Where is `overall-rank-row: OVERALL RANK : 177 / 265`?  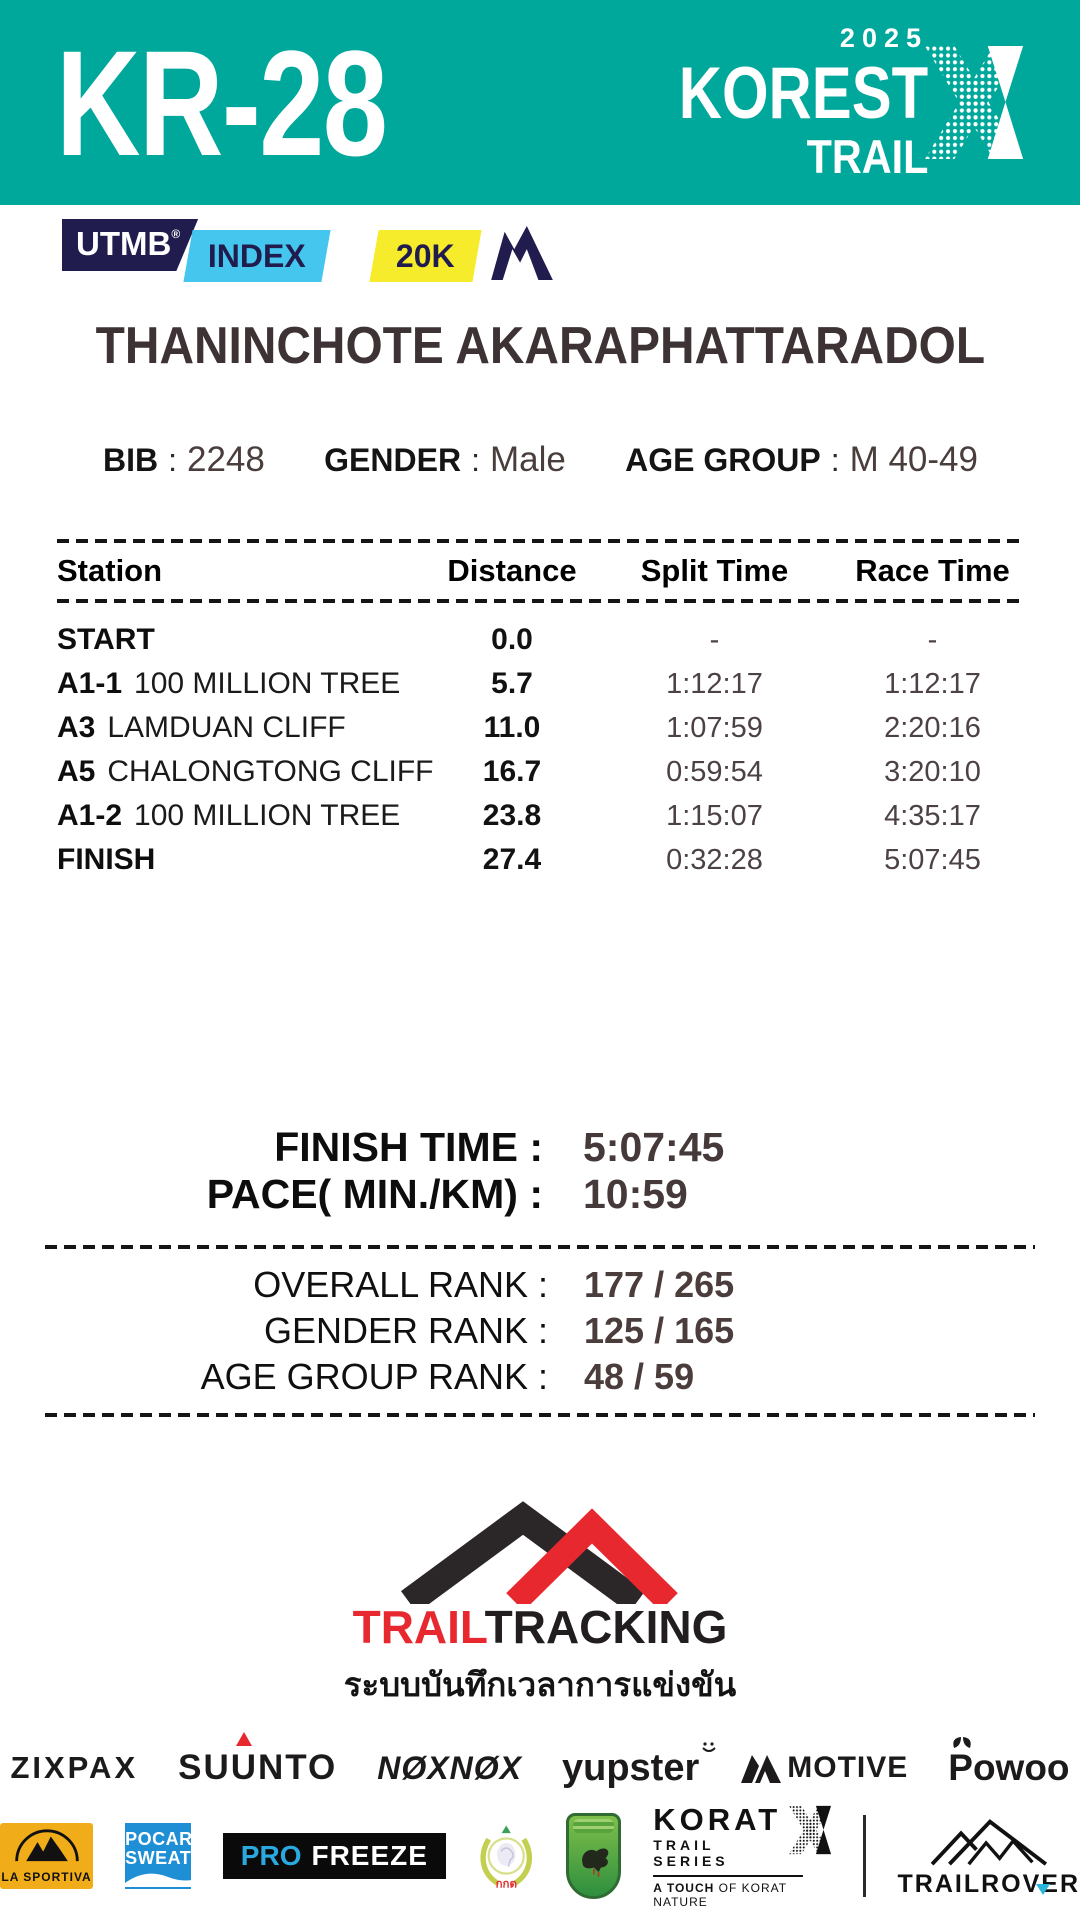 overall-rank-row: OVERALL RANK : 177 / 265 is located at coordinates (540, 1285).